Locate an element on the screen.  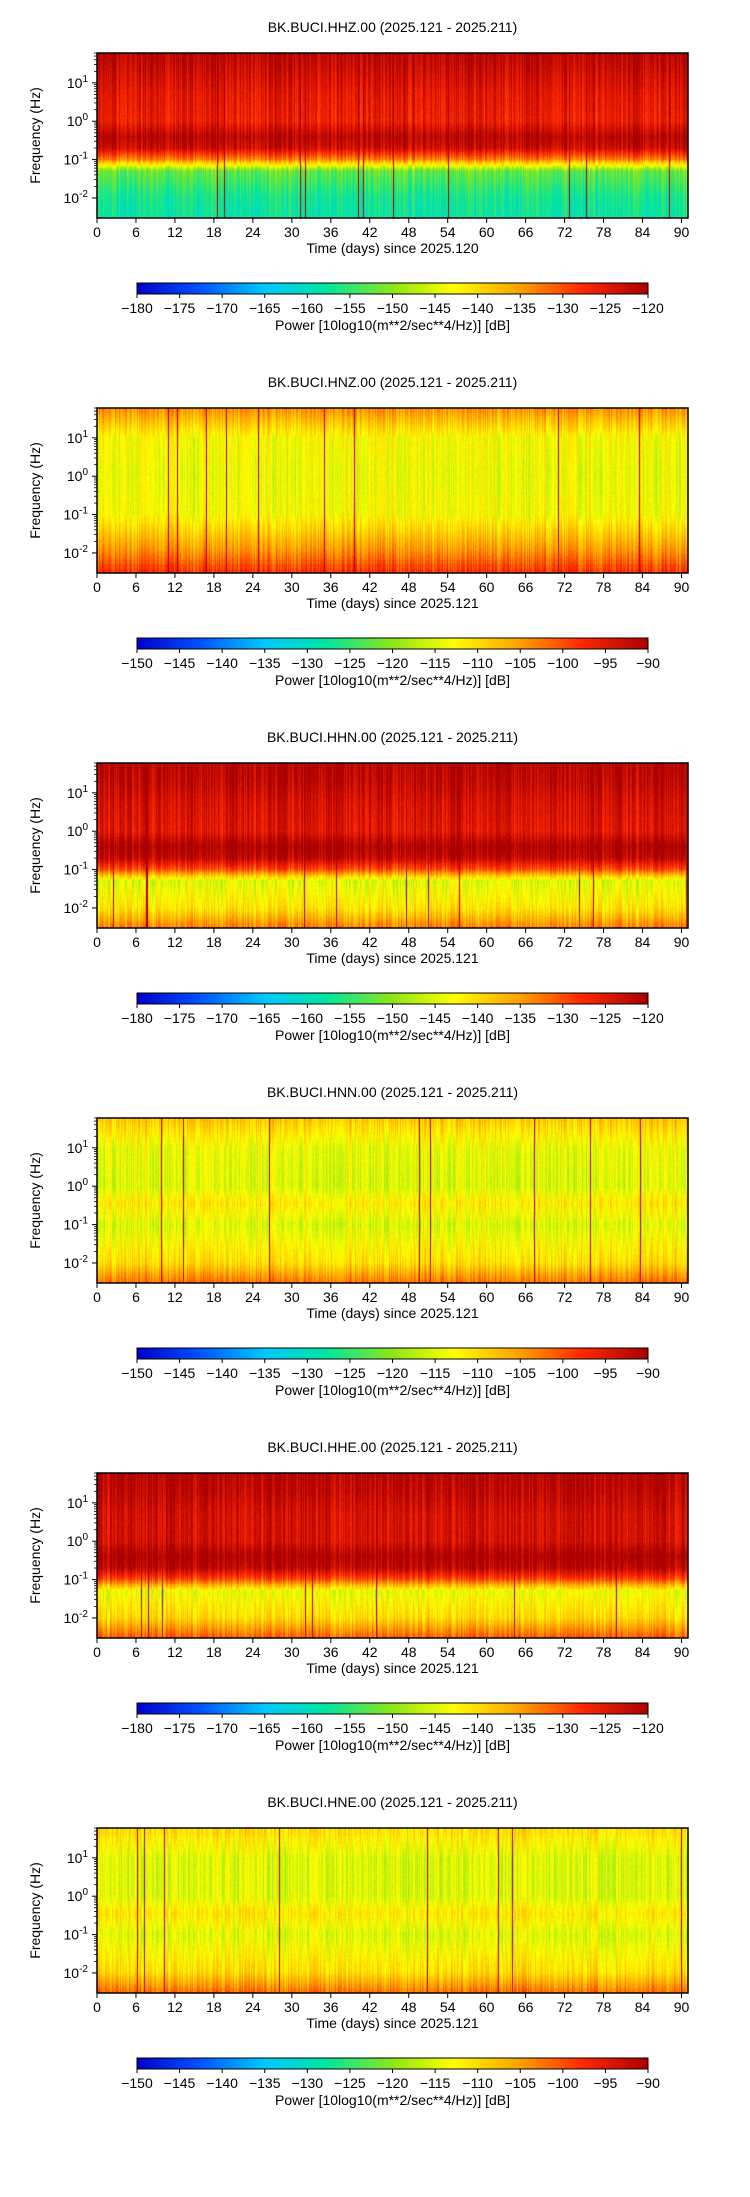
chart-title: BK.BUCI.HNN.00 (2025.121 - 2025.211) is located at coordinates (392, 1092).